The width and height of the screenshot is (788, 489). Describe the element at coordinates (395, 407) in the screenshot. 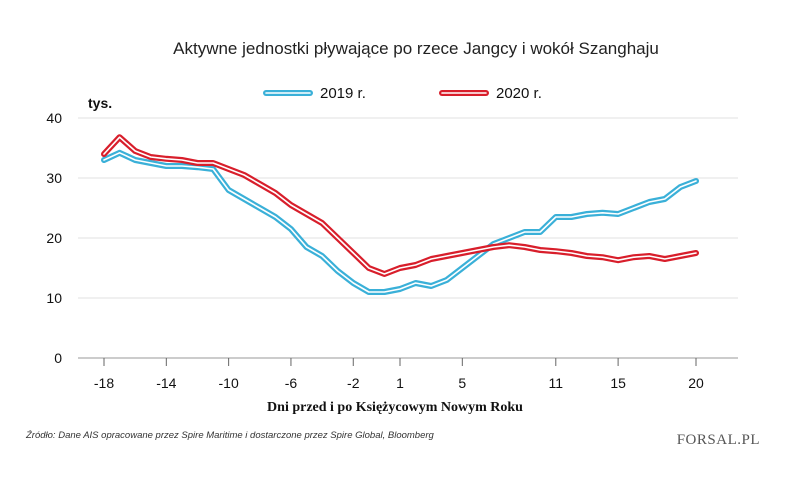

I see `x-axis-label: Dni przed i po Księżycowym Nowym Roku` at that location.